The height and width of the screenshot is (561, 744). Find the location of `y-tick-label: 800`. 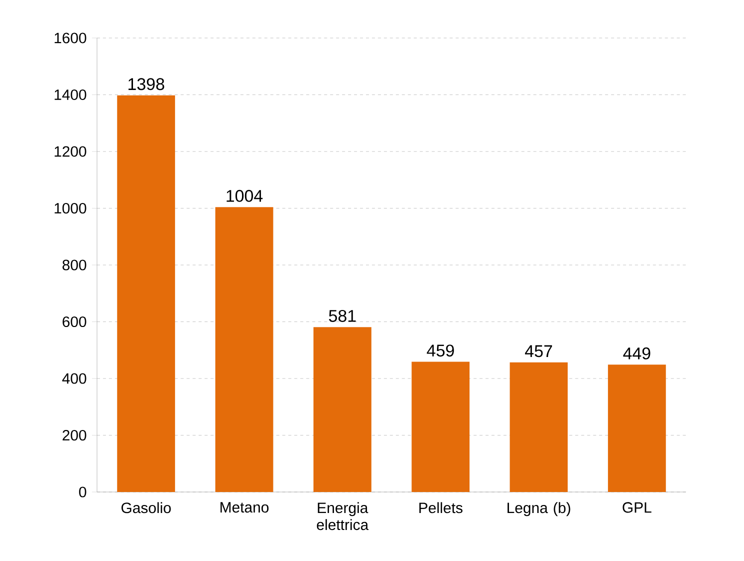

y-tick-label: 800 is located at coordinates (74, 265).